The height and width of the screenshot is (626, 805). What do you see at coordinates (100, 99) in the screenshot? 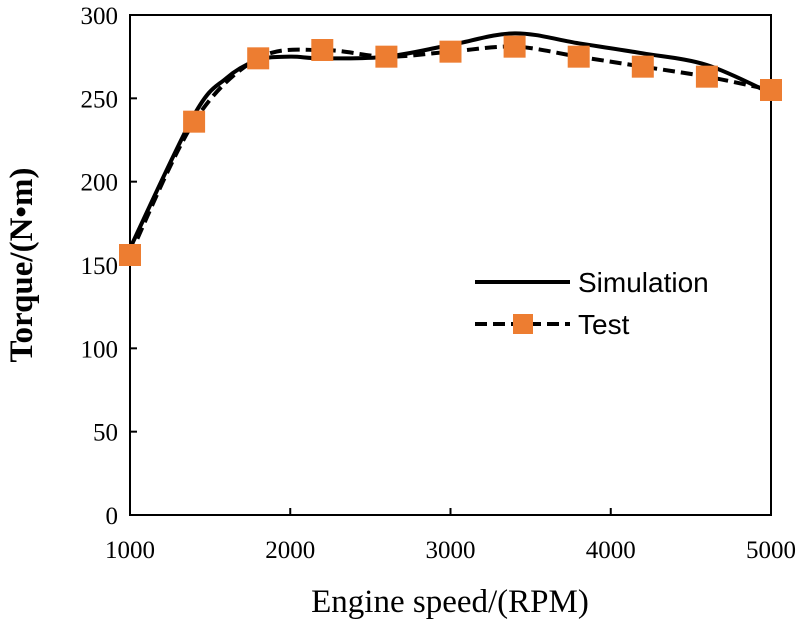
I see `y-tick-label: 250` at bounding box center [100, 99].